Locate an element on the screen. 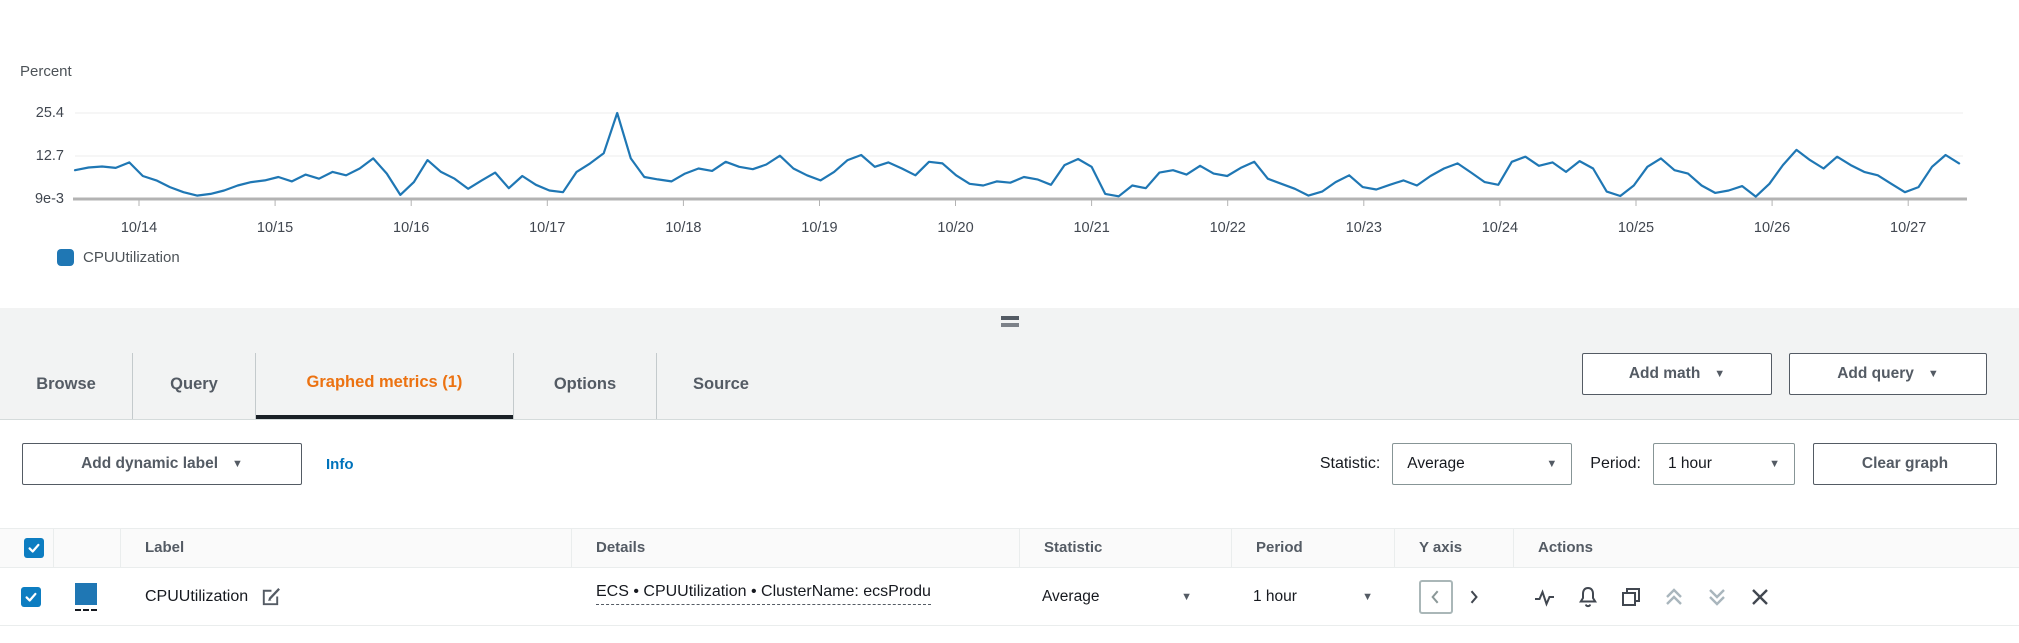 This screenshot has height=643, width=2019. x-axis-tick-label: 10/15 is located at coordinates (275, 228).